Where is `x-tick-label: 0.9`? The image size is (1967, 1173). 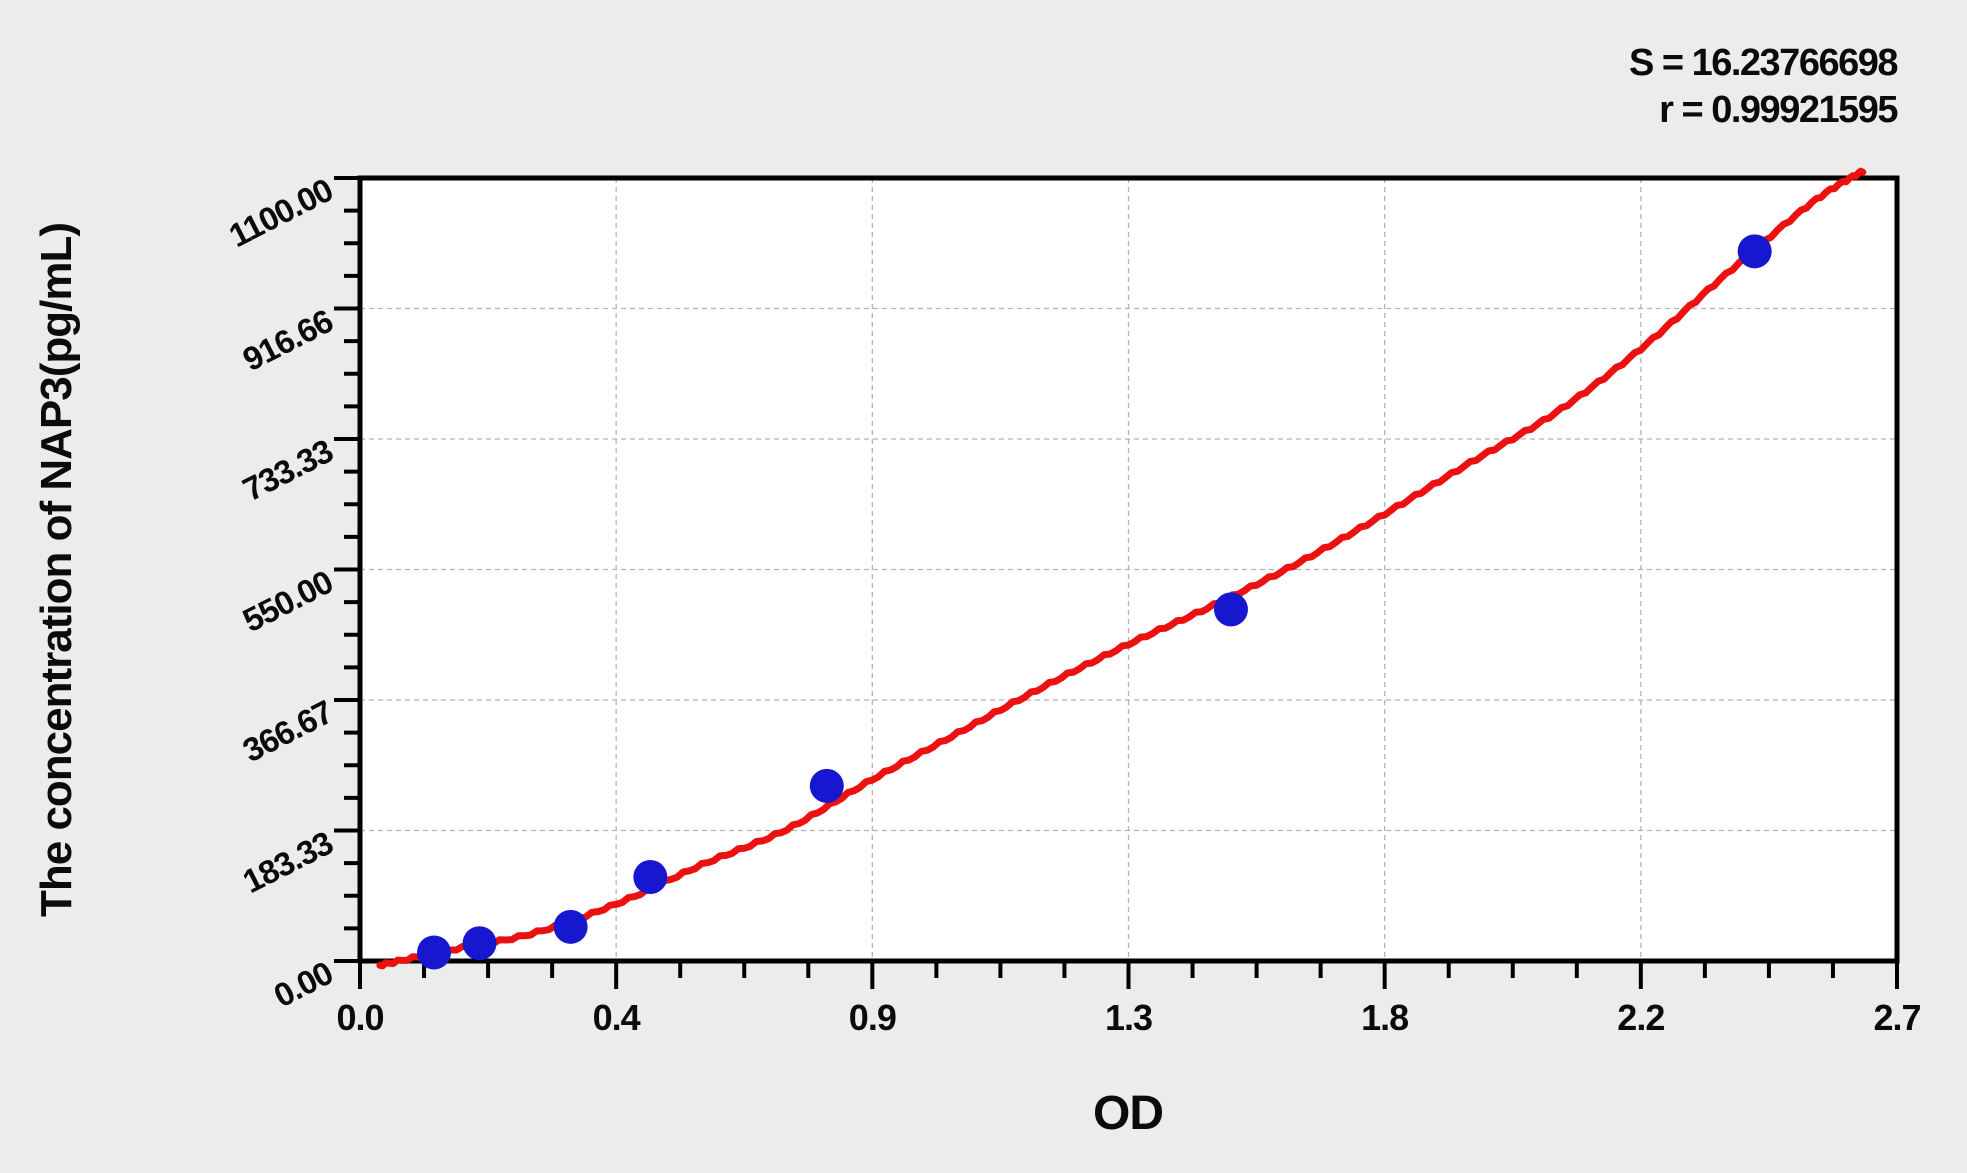
x-tick-label: 0.9 is located at coordinates (872, 1017).